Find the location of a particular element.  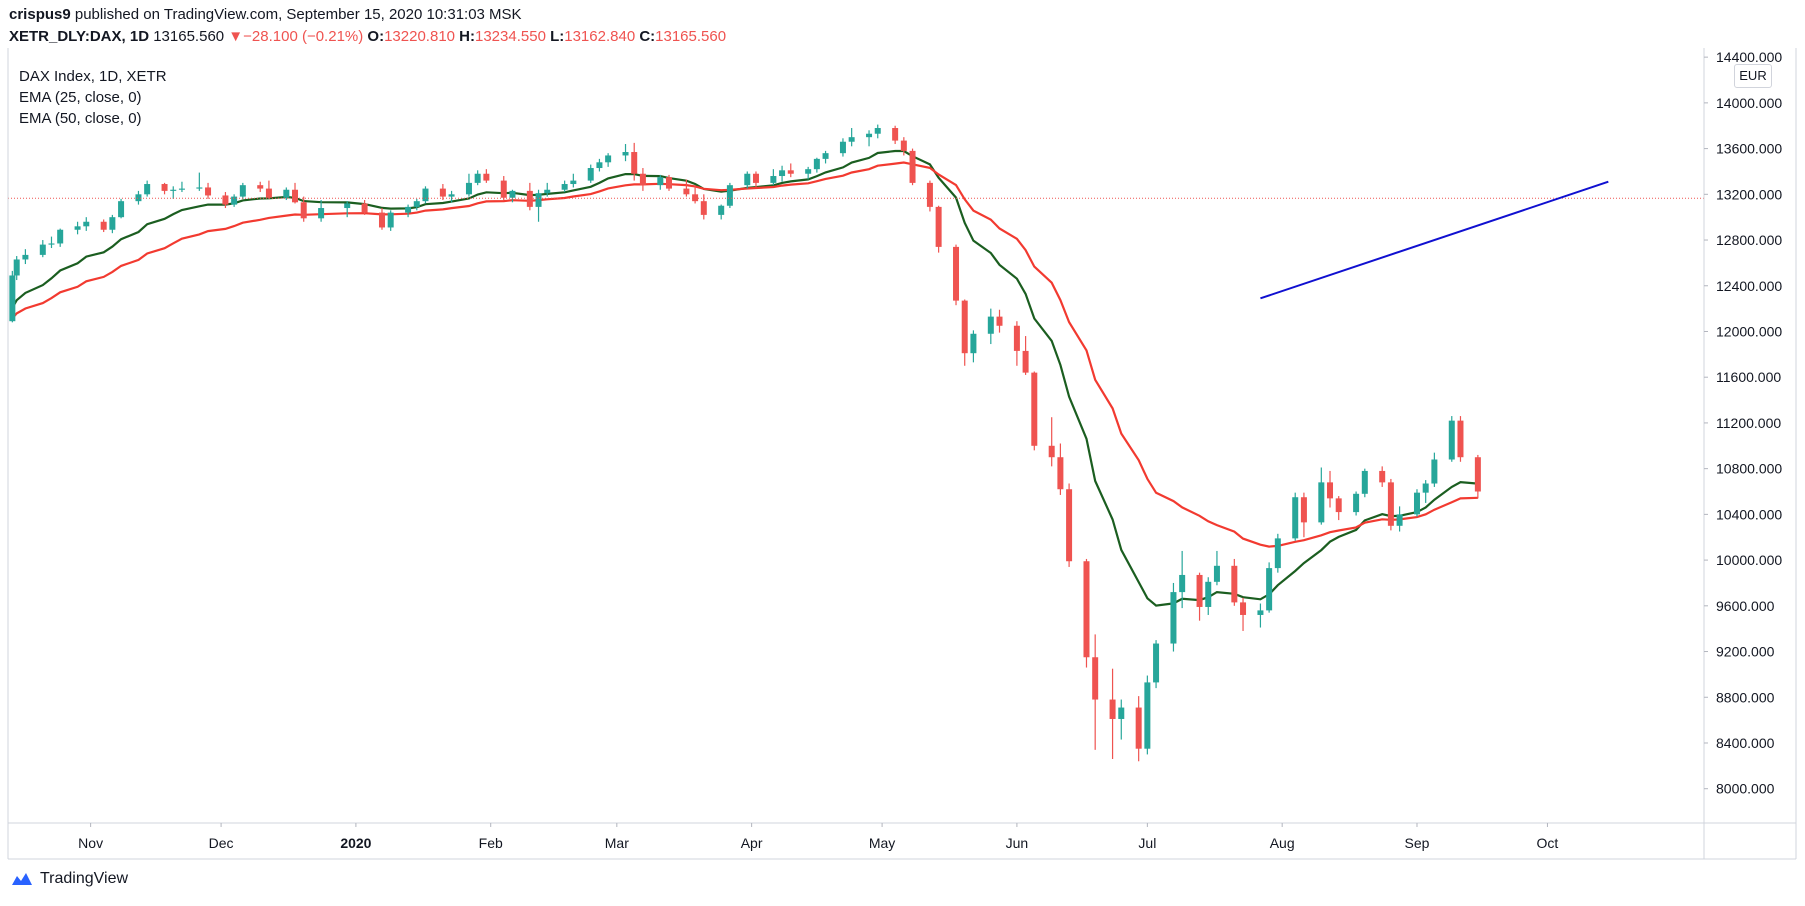

open-label: O: is located at coordinates (376, 36).